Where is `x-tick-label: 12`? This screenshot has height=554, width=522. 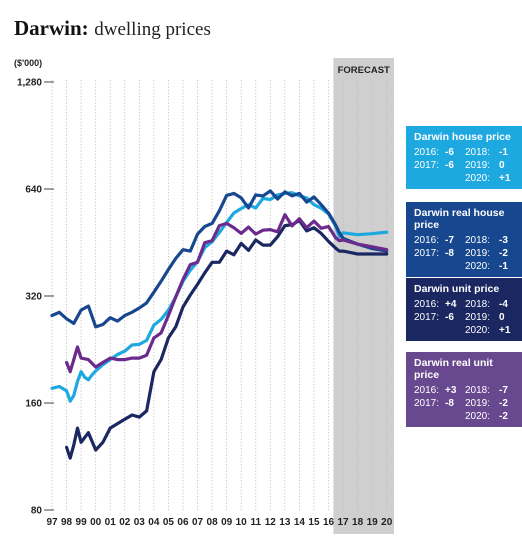
x-tick-label: 12 is located at coordinates (271, 522).